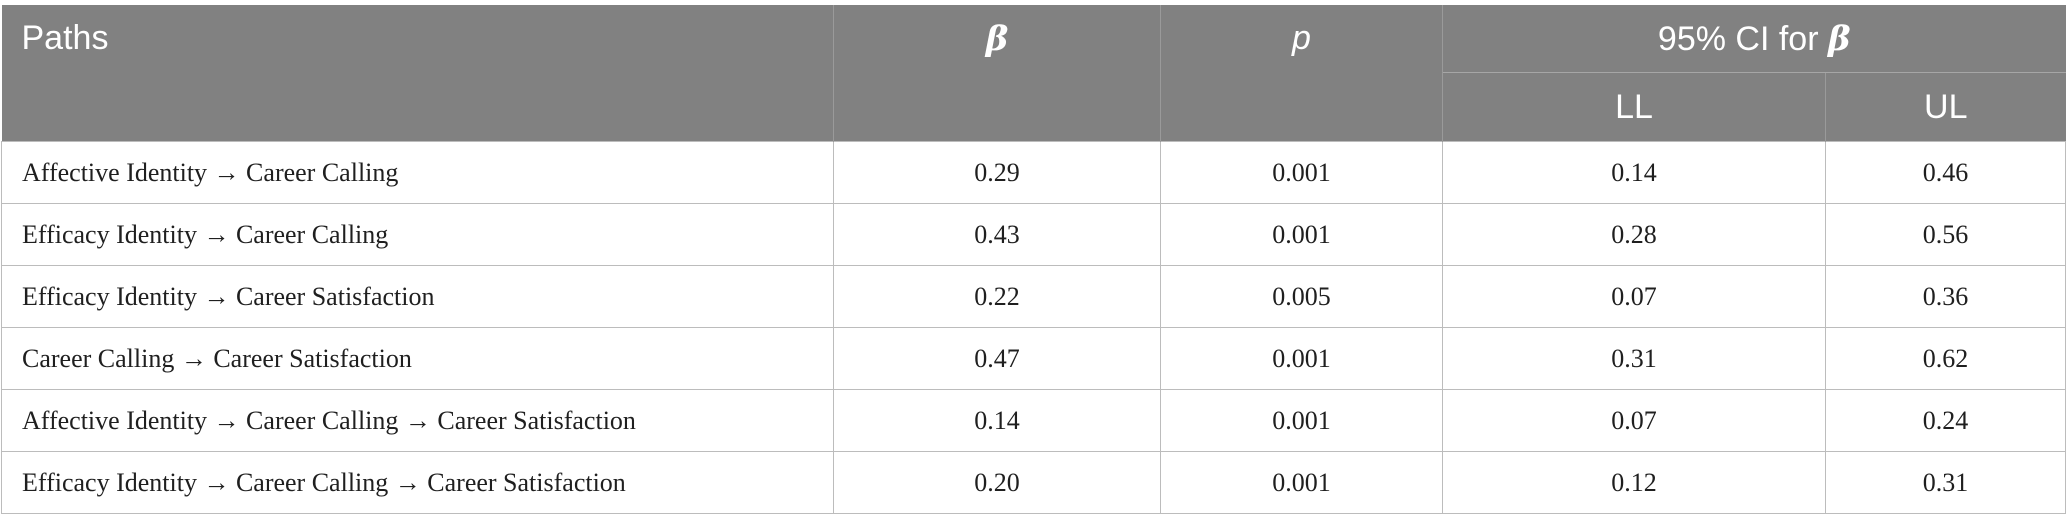 The width and height of the screenshot is (2067, 532). What do you see at coordinates (1301, 296) in the screenshot?
I see `cell-p: 0.005` at bounding box center [1301, 296].